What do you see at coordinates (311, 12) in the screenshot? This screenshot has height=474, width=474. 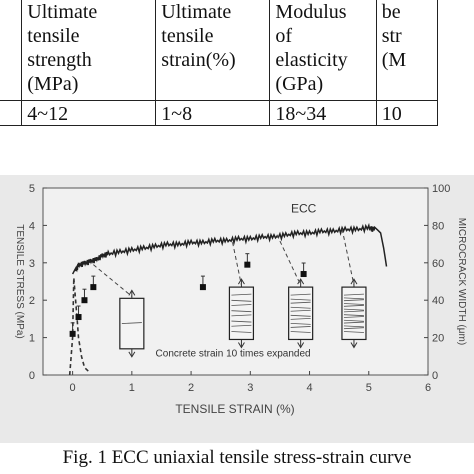 I see `header-line: Modulus` at bounding box center [311, 12].